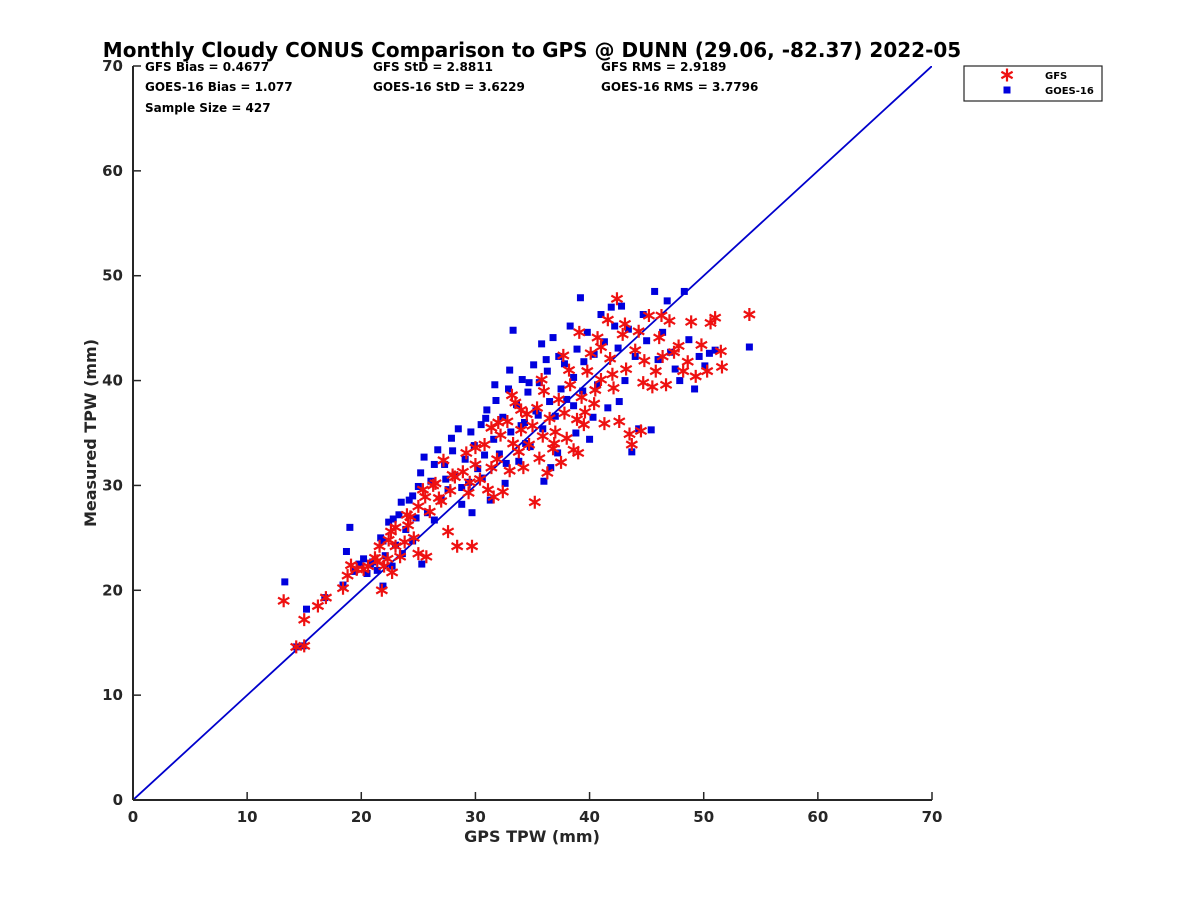 The image size is (1200, 900). Describe the element at coordinates (112, 66) in the screenshot. I see `y-tick-label: 70` at that location.